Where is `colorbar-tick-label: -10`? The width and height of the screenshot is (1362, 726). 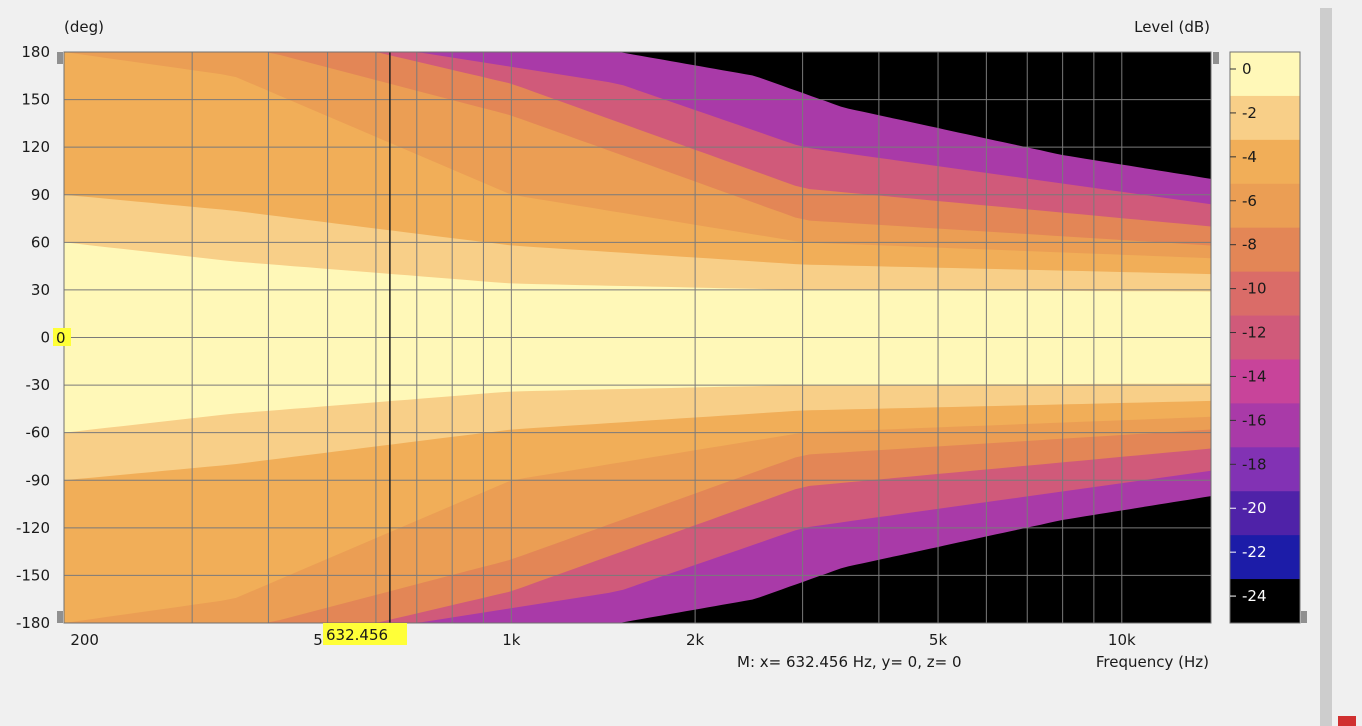 colorbar-tick-label: -10 is located at coordinates (1254, 289).